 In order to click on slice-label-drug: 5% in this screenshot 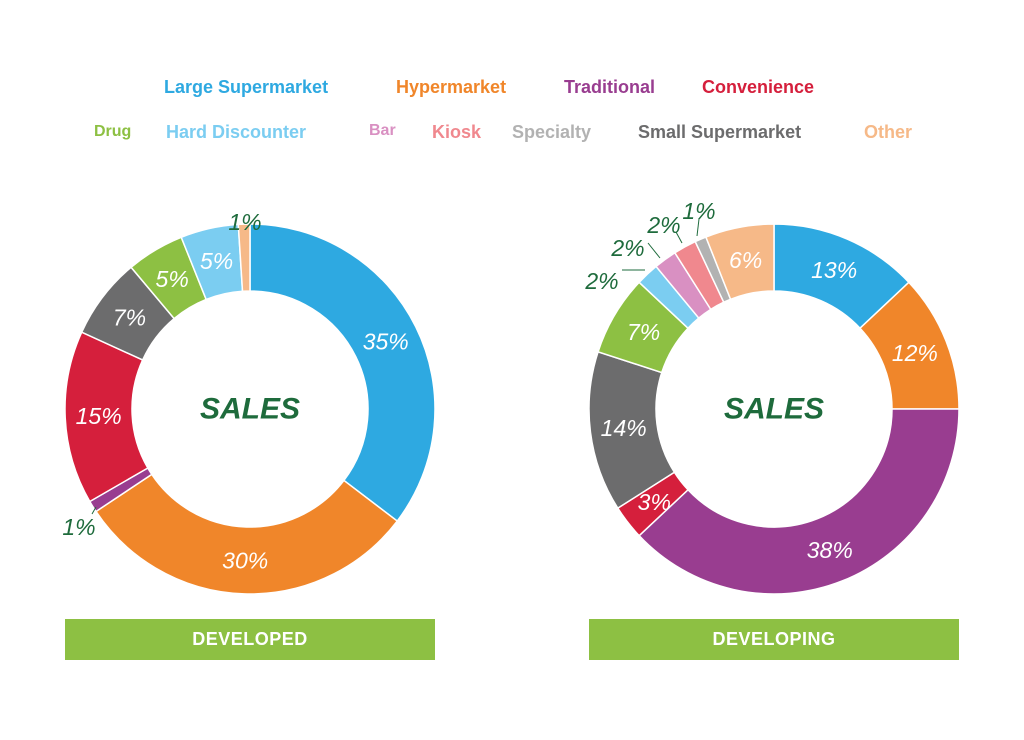, I will do `click(172, 279)`.